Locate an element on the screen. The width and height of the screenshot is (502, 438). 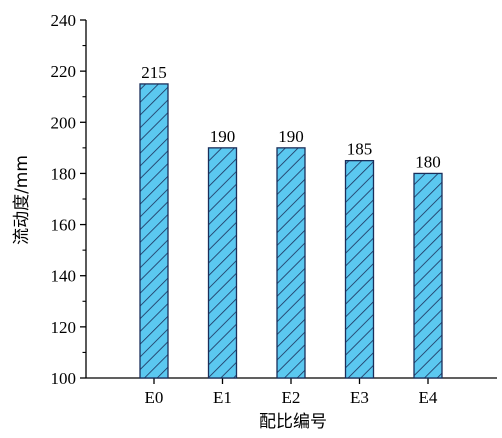
bar-e1 is located at coordinates (222, 263).